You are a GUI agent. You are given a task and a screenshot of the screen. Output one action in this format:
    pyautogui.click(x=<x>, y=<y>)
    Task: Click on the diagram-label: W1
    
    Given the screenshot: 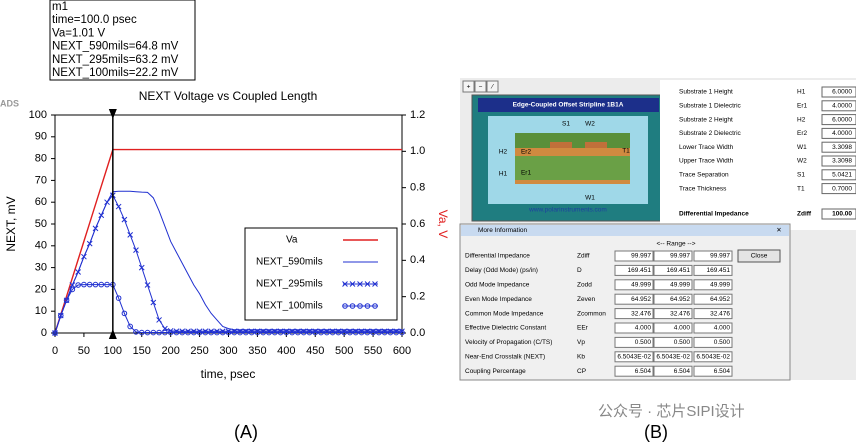 What is the action you would take?
    pyautogui.click(x=590, y=198)
    